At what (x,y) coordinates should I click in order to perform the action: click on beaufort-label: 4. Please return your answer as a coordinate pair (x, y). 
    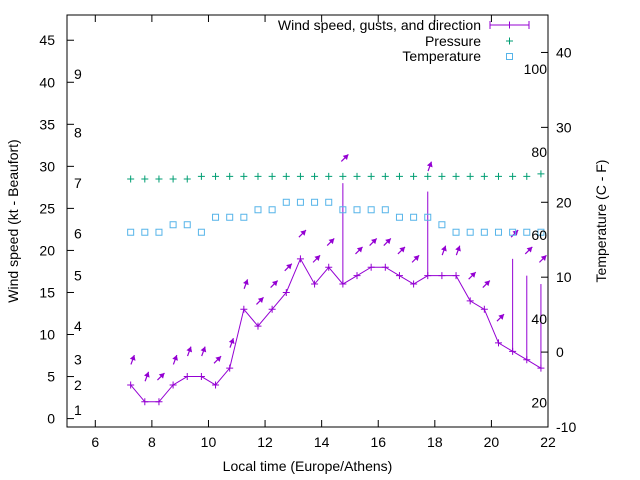
    Looking at the image, I should click on (78, 326).